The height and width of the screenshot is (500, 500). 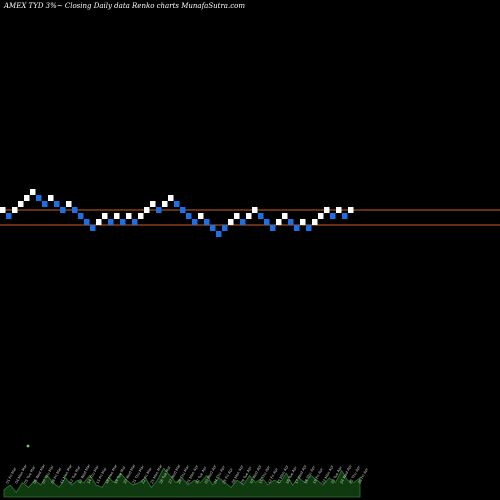 I want to click on volume-area, so click(x=182, y=471).